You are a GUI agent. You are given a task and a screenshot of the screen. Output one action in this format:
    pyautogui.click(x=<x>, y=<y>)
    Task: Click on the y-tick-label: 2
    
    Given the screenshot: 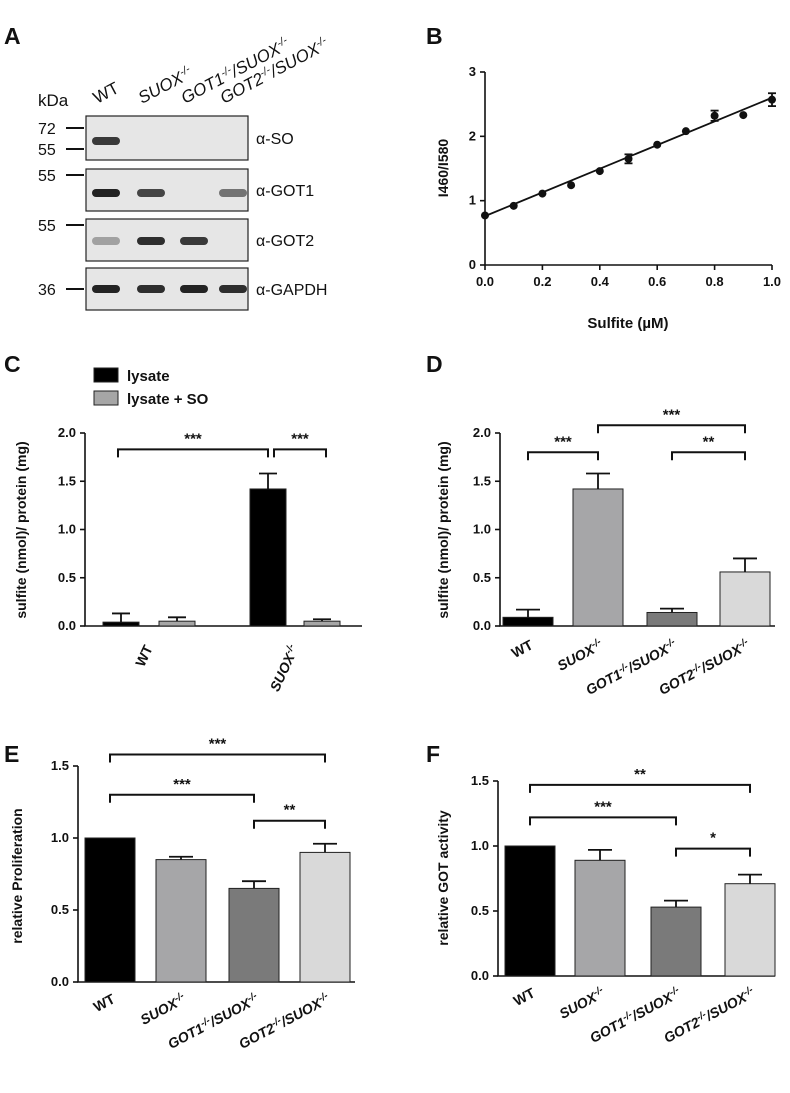 What is the action you would take?
    pyautogui.click(x=472, y=135)
    